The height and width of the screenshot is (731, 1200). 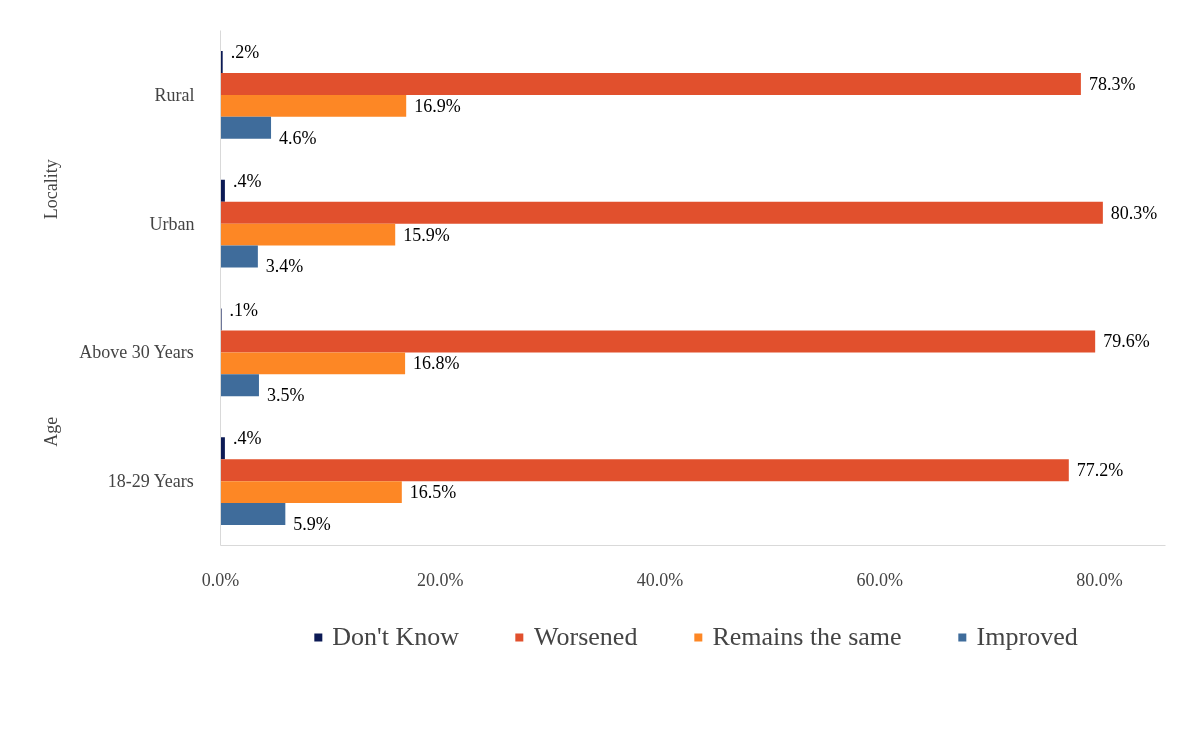 I want to click on data-label: 16.9%, so click(x=437, y=105).